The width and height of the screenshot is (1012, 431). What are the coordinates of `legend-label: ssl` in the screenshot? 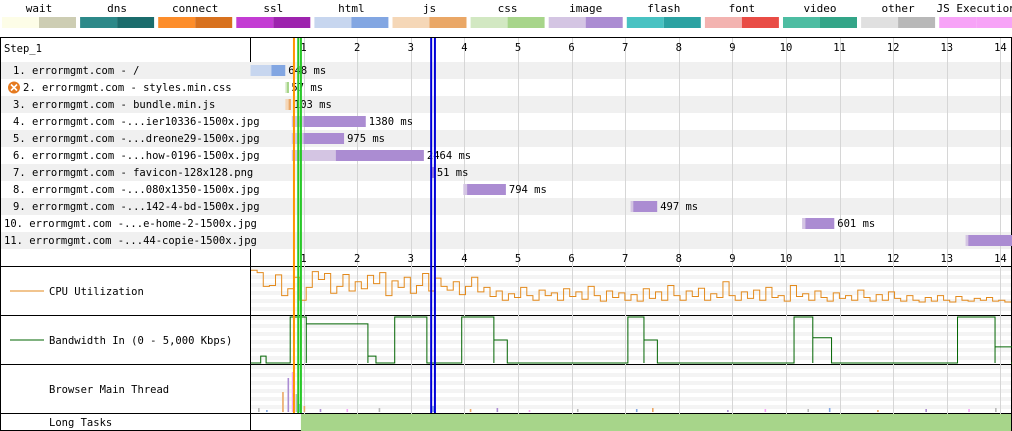 It's located at (273, 8).